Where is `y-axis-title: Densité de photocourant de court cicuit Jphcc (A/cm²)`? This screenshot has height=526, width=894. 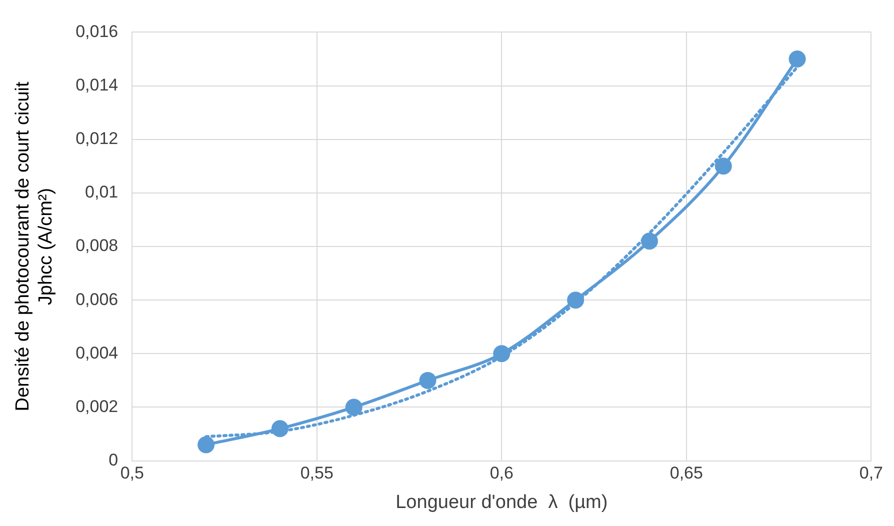 y-axis-title: Densité de photocourant de court cicuit Jphcc (A/cm²) is located at coordinates (34, 246).